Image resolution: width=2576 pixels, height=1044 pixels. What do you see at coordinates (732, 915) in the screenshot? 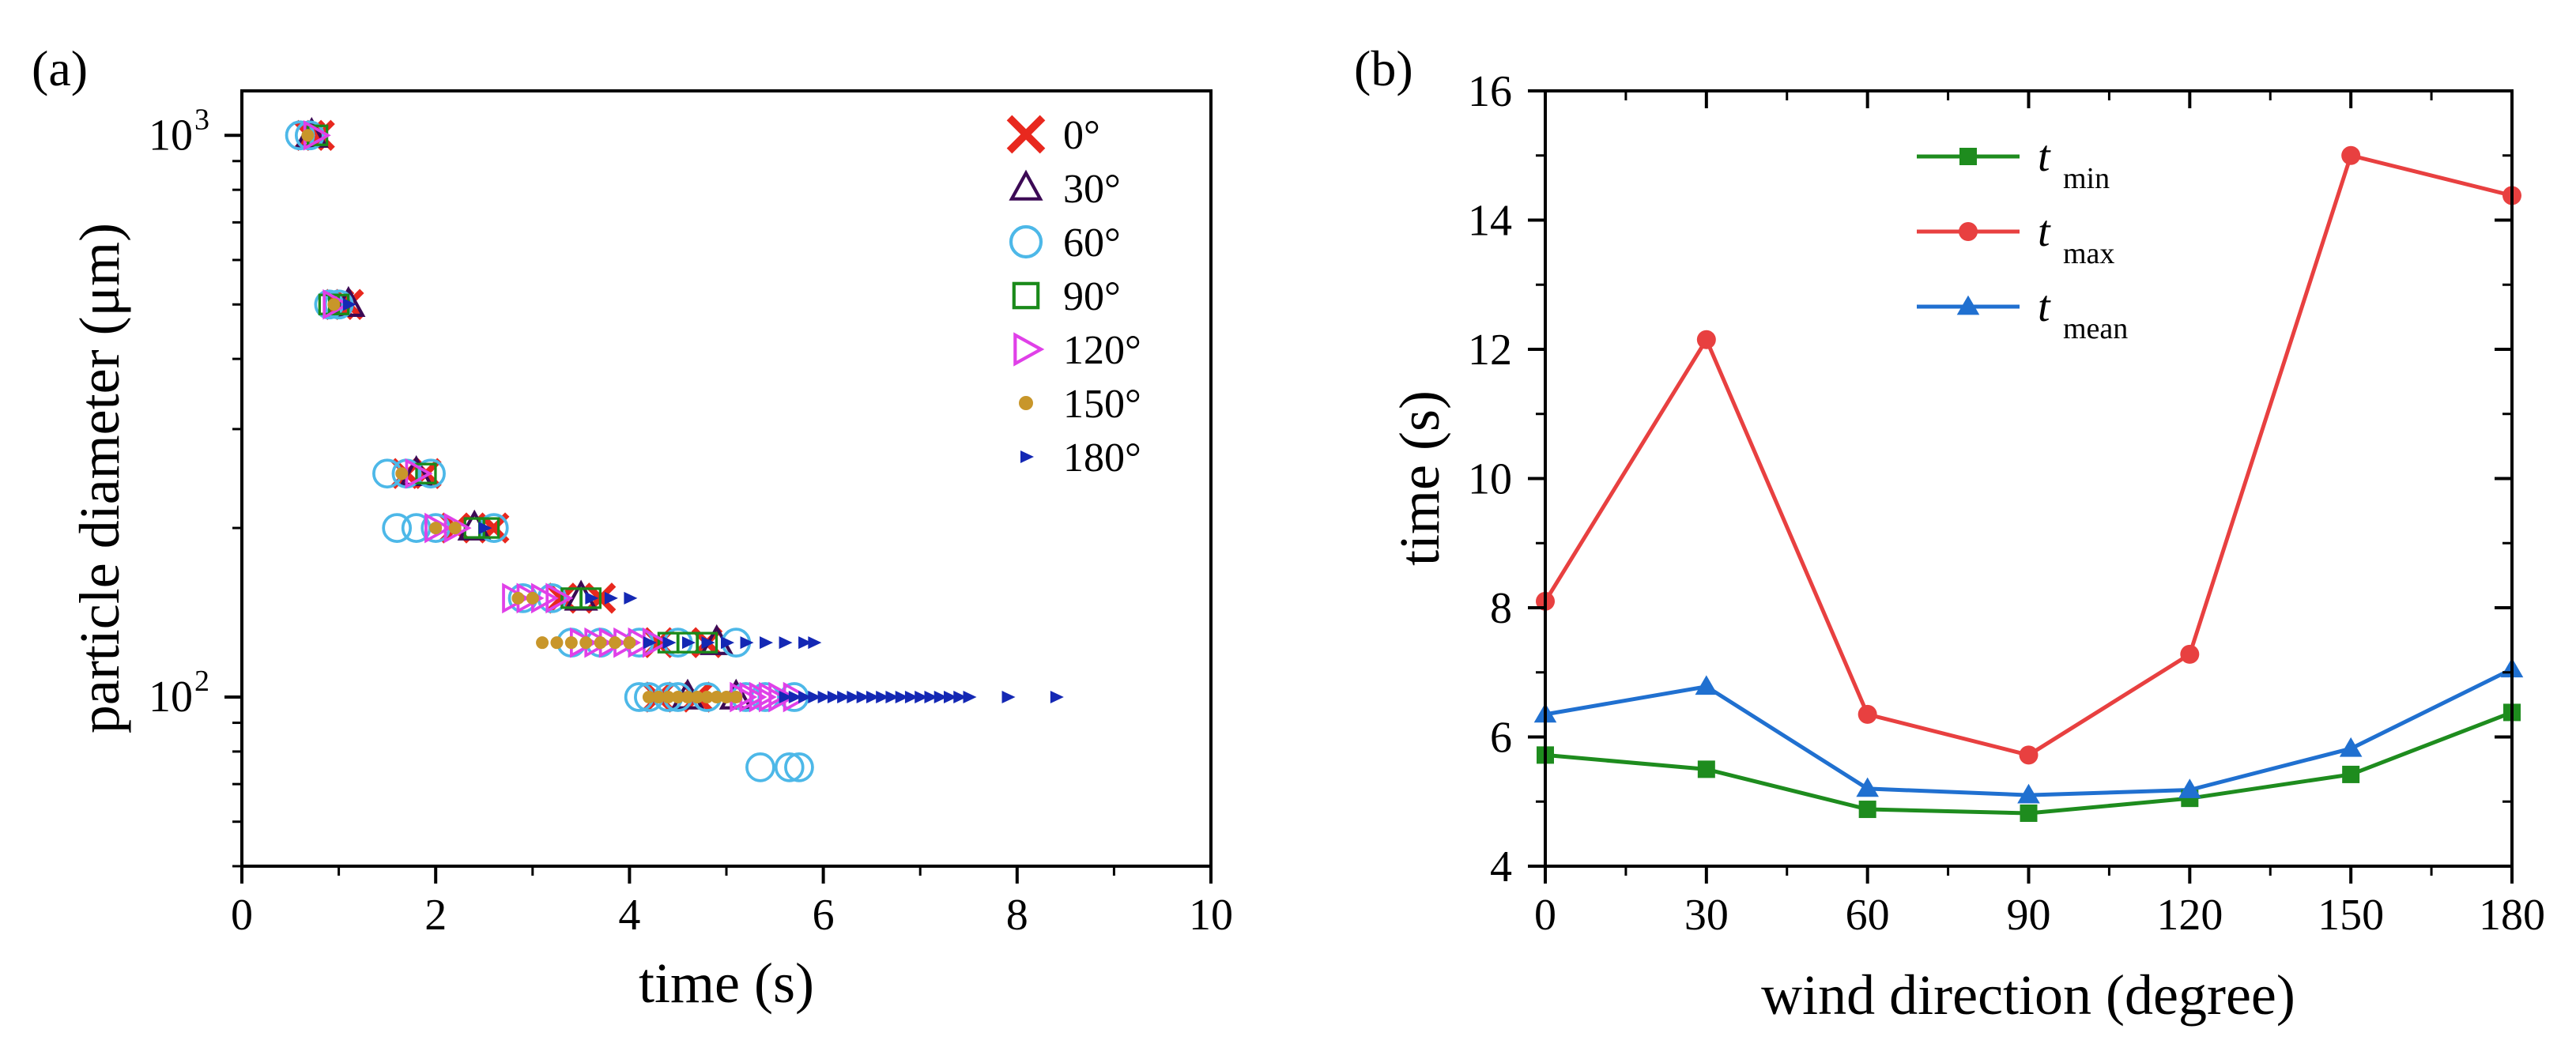
I see `panel-a-x-tick-labels: 0 2 4 6 8 10` at bounding box center [732, 915].